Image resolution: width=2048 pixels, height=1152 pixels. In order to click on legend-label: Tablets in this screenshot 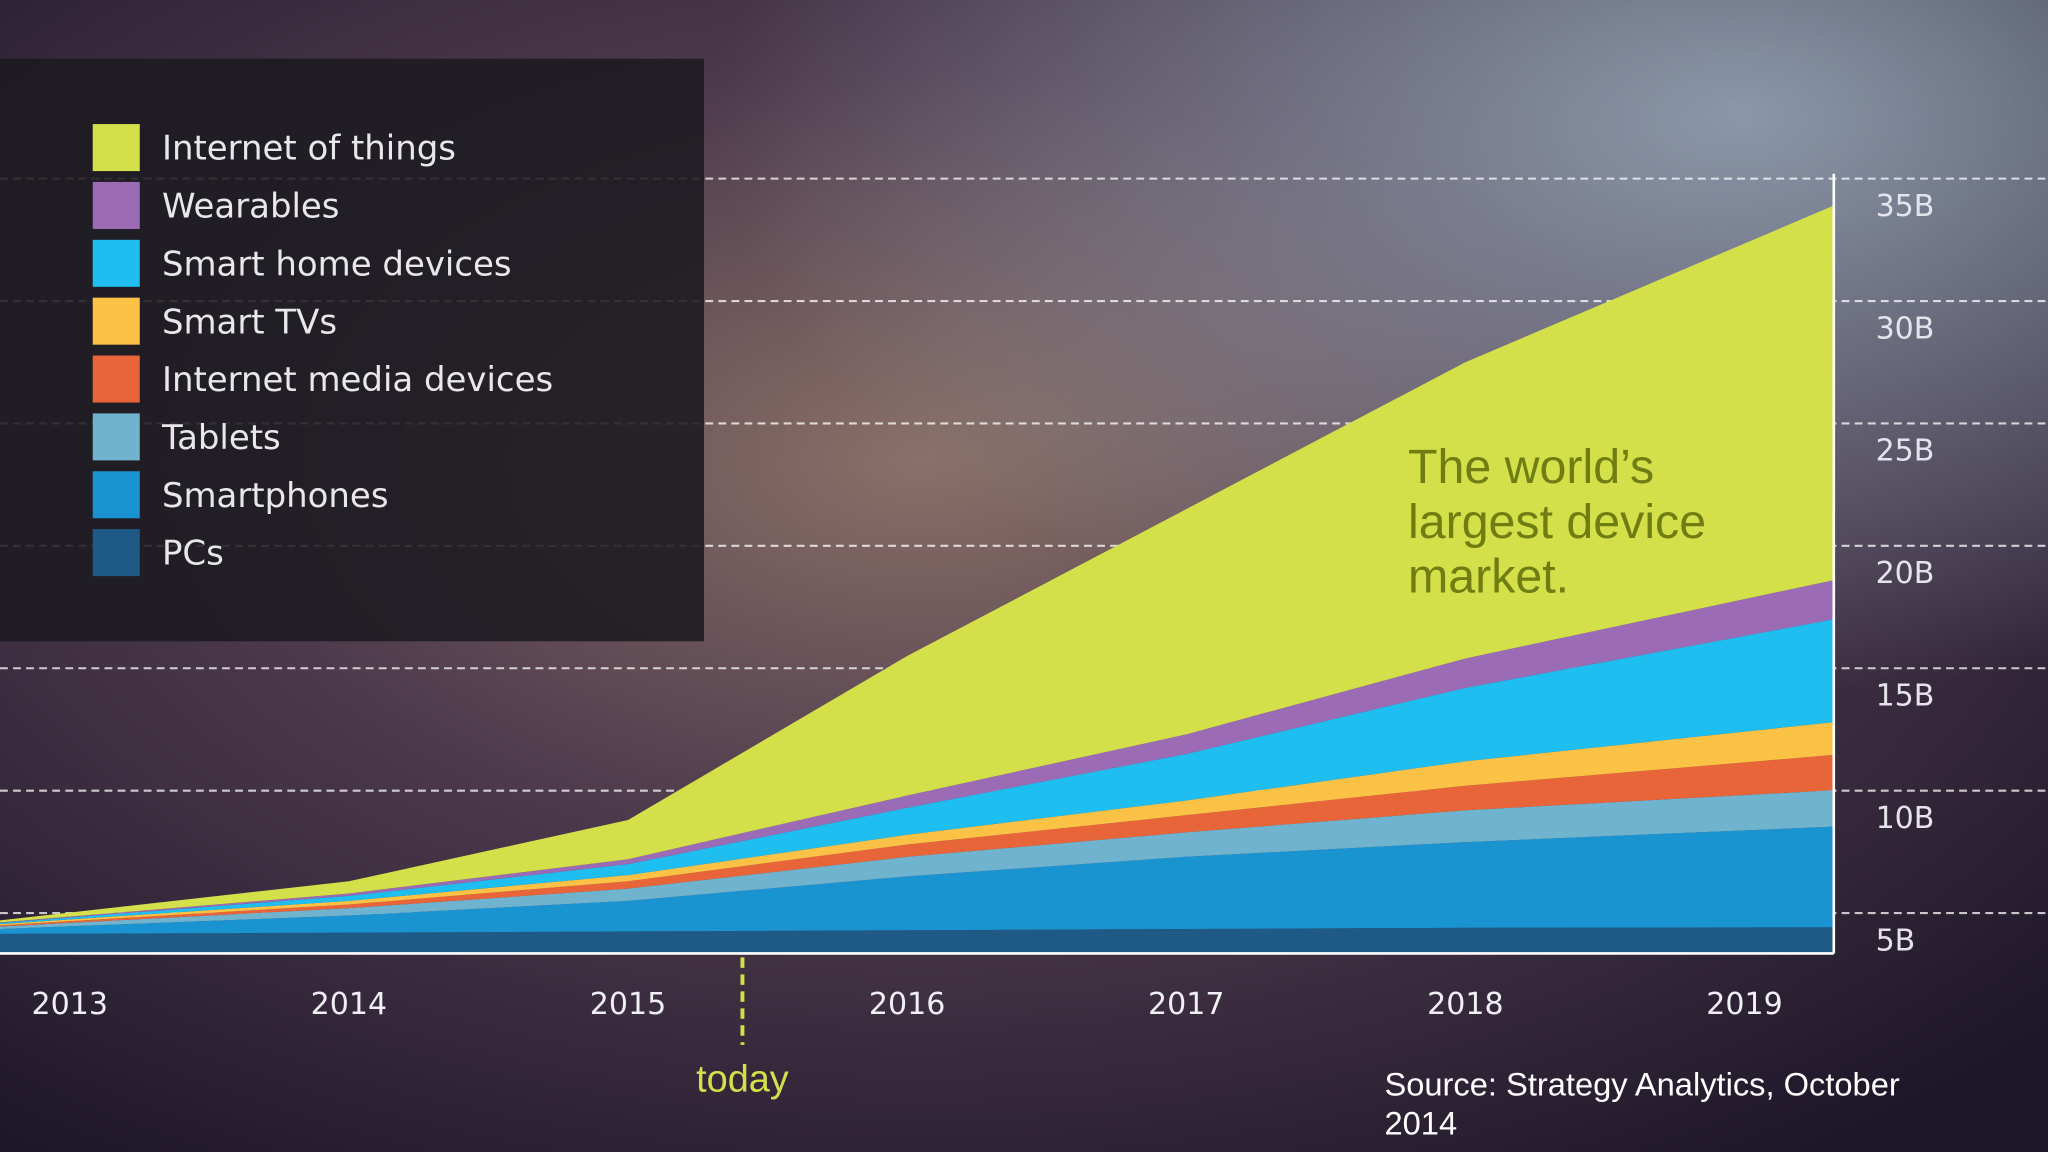, I will do `click(221, 438)`.